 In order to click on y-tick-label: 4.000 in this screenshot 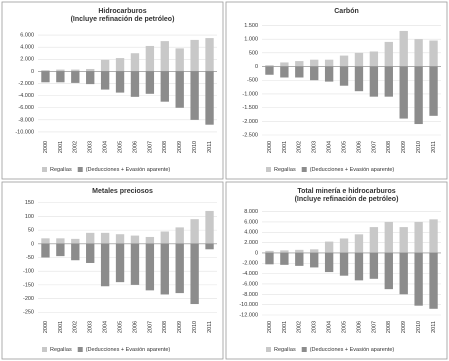, I will do `click(27, 48)`.